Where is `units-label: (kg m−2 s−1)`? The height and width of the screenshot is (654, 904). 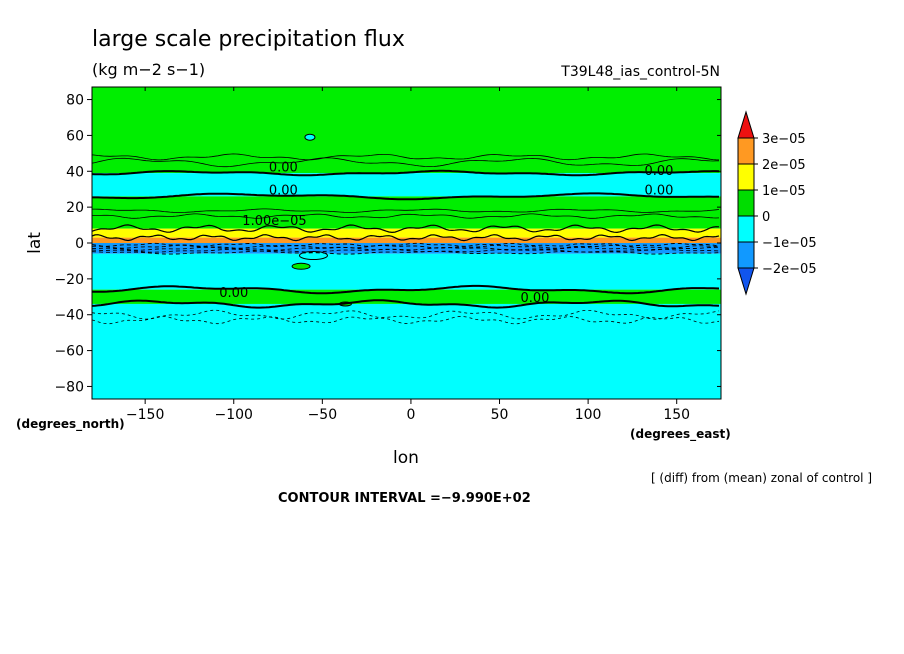 units-label: (kg m−2 s−1) is located at coordinates (148, 69).